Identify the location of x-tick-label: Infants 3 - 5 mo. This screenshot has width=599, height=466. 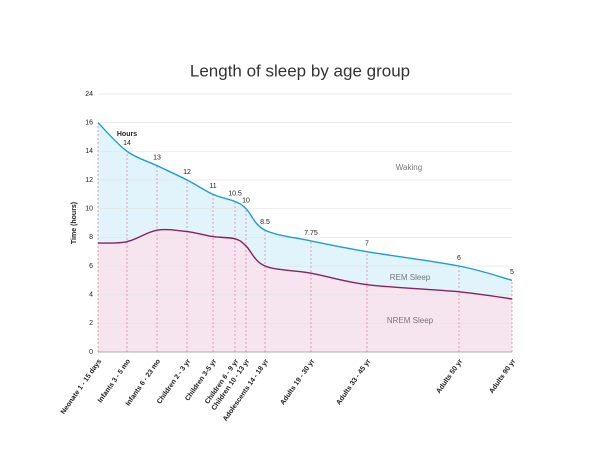
(114, 381).